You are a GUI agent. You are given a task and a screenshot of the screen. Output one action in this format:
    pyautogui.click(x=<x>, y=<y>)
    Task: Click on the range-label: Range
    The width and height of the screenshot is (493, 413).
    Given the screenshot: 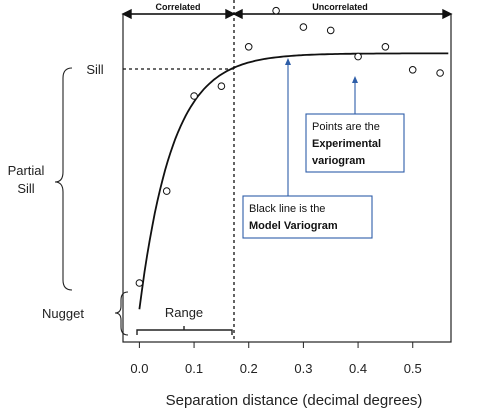 What is the action you would take?
    pyautogui.click(x=184, y=312)
    